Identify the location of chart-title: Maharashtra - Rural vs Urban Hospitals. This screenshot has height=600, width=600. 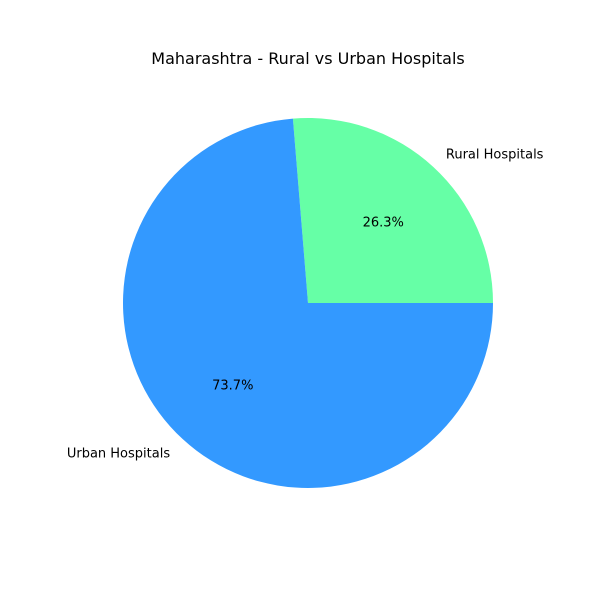
(307, 58).